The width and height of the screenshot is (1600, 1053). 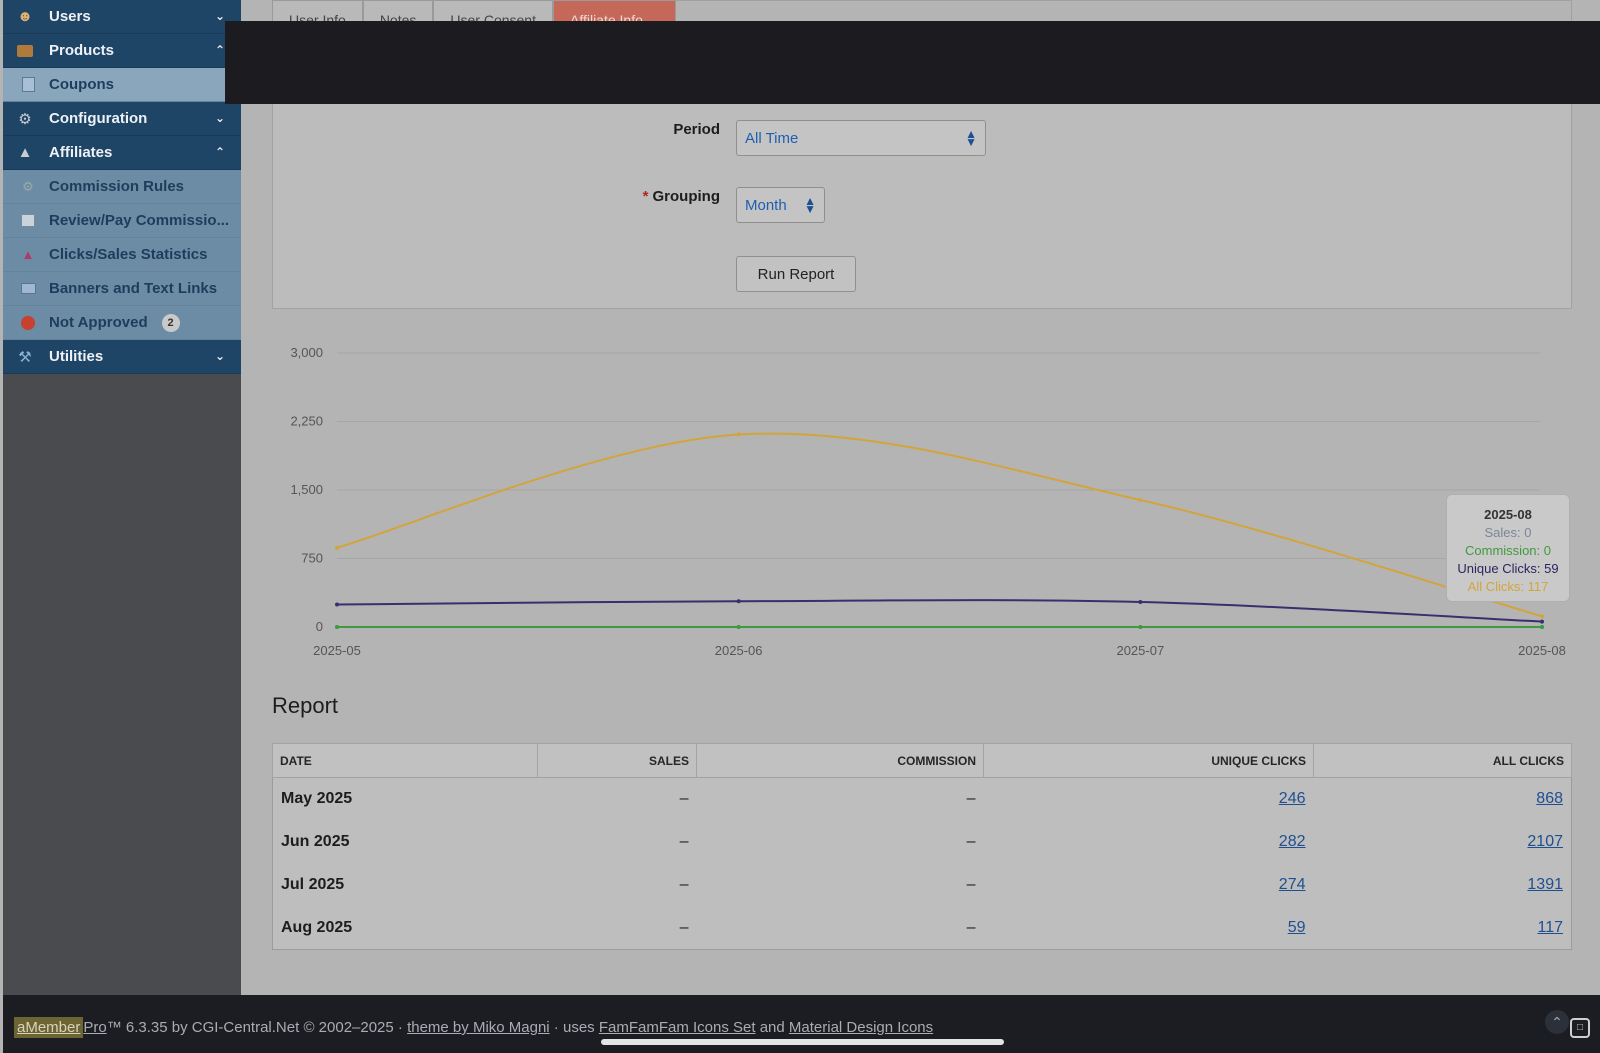 What do you see at coordinates (95, 1027) in the screenshot?
I see `footer-pro-link: Pro` at bounding box center [95, 1027].